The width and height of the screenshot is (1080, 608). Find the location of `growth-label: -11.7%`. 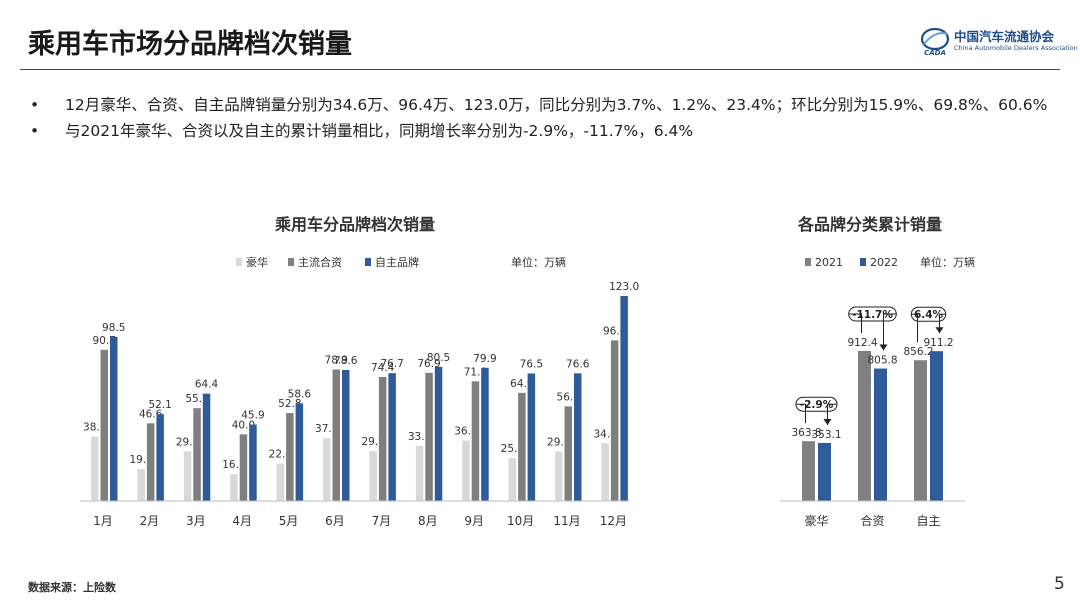

growth-label: -11.7% is located at coordinates (872, 315).